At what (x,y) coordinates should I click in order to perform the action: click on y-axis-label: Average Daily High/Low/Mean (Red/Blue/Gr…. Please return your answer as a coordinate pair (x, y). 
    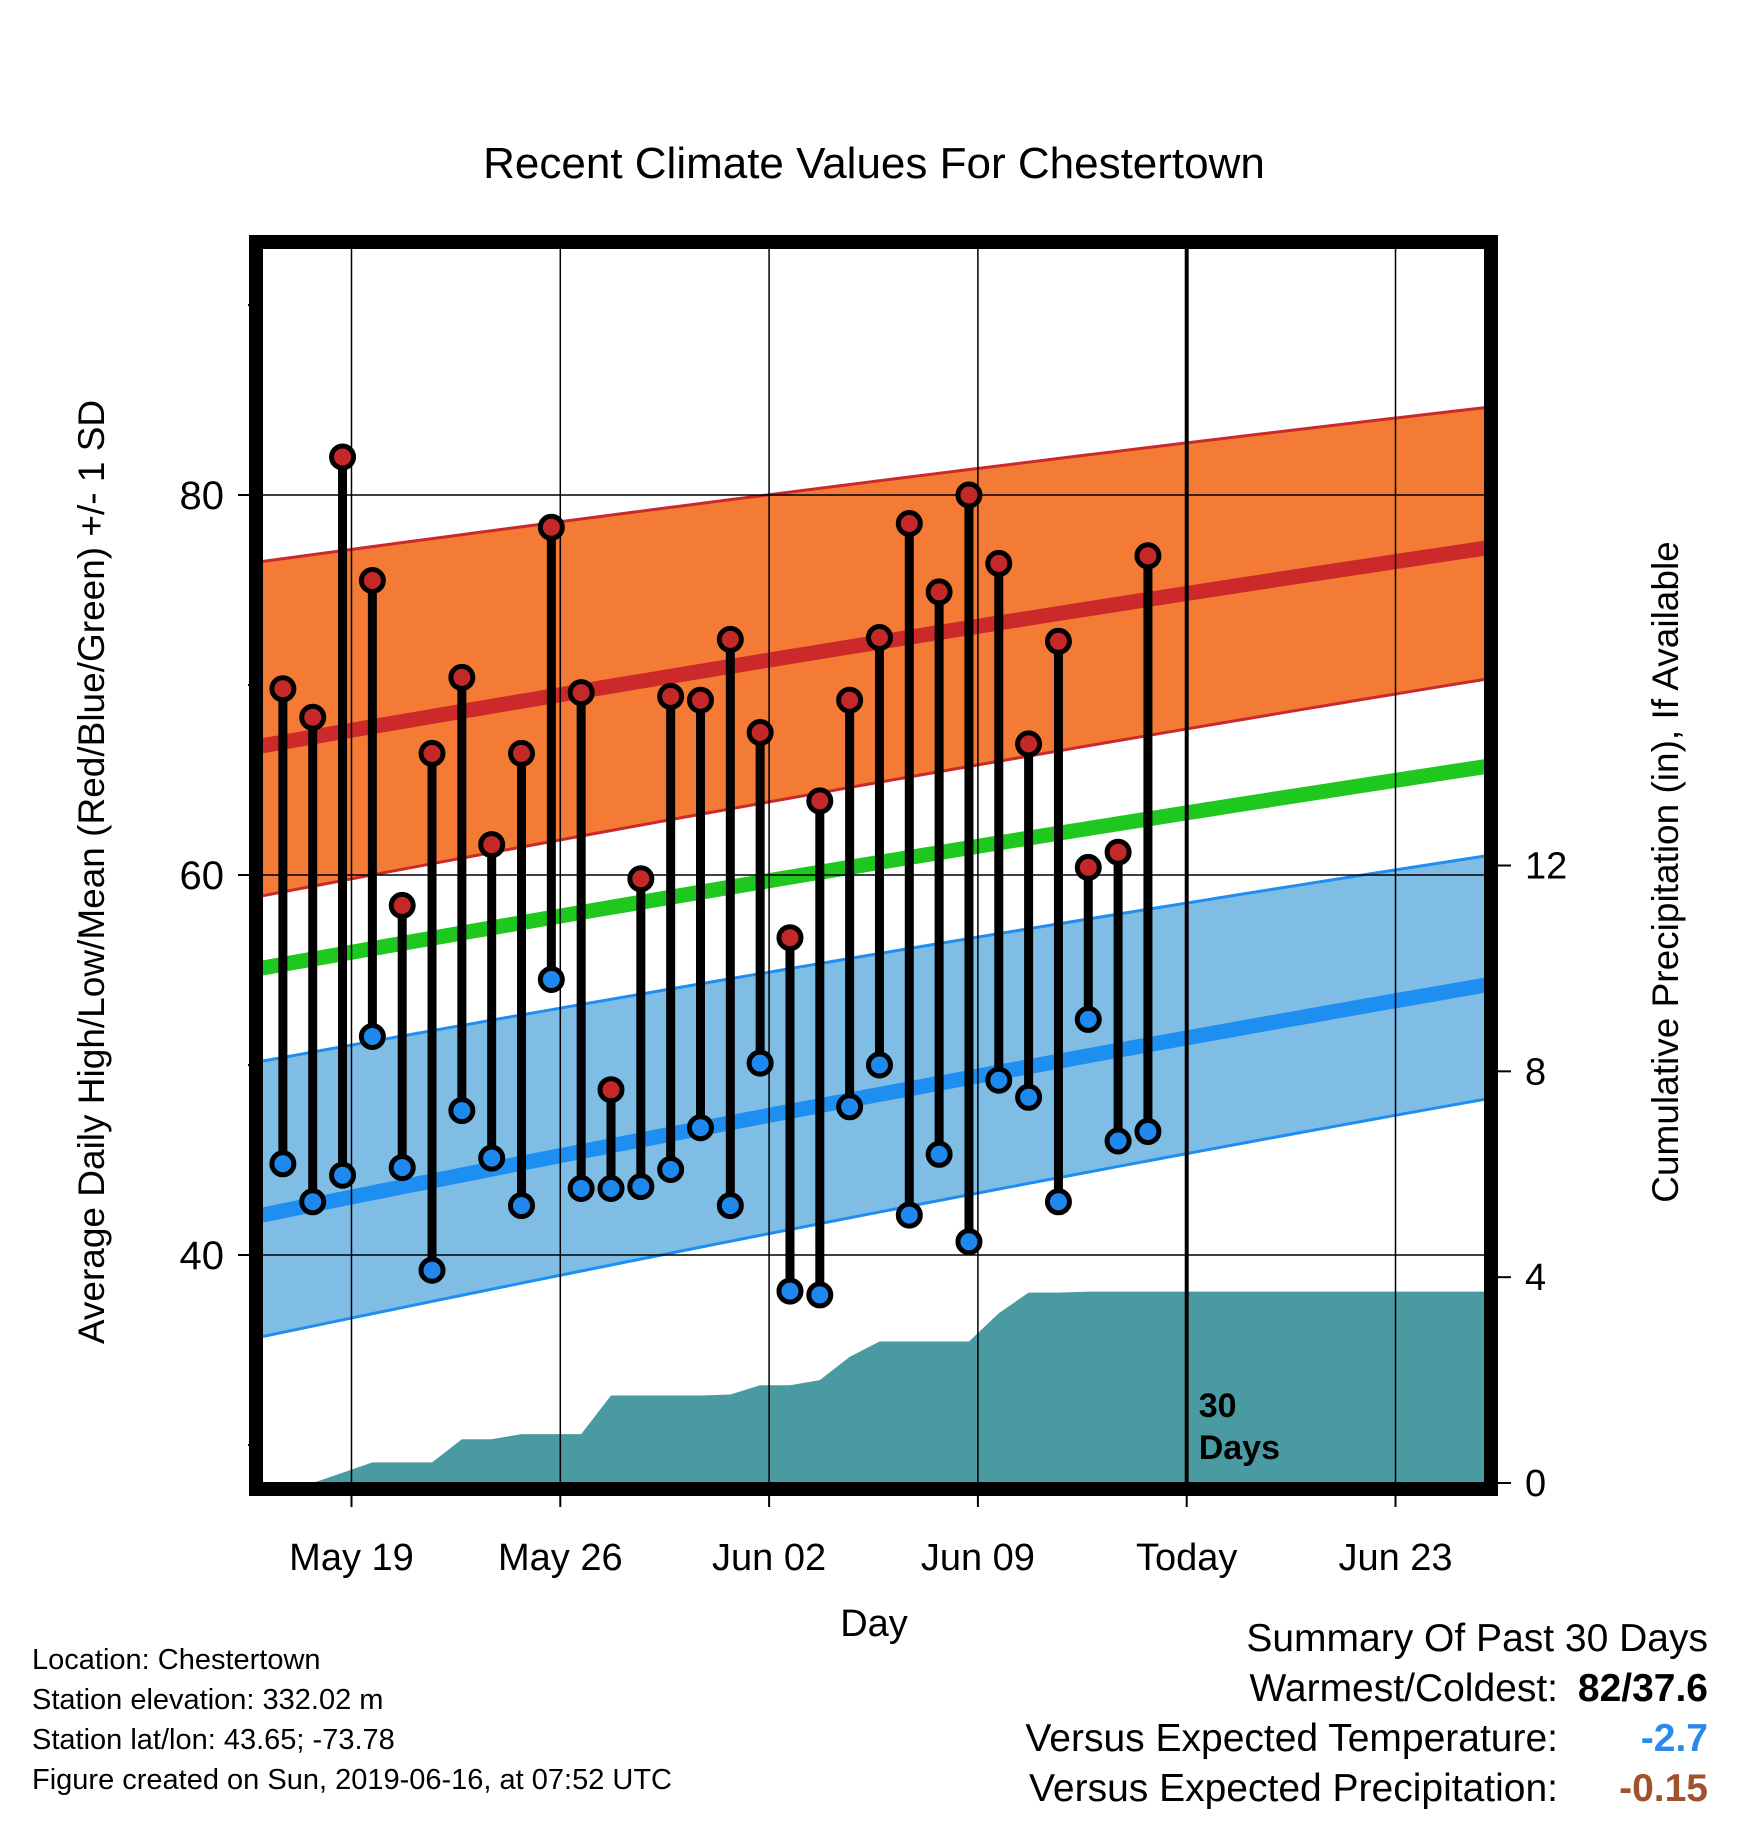
    Looking at the image, I should click on (91, 872).